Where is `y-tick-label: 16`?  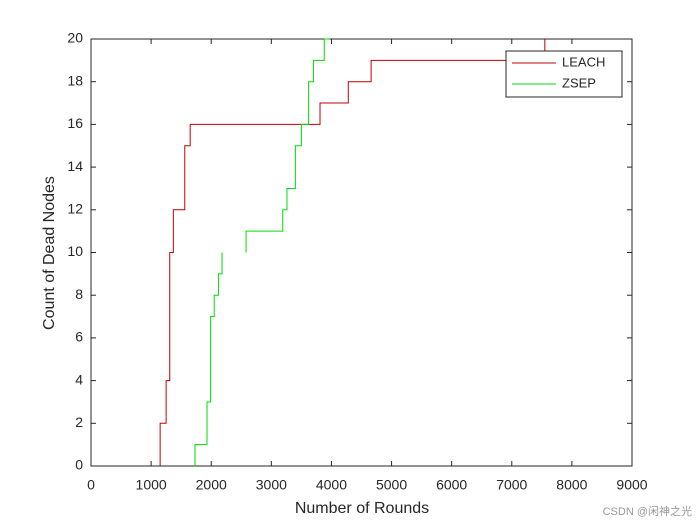 y-tick-label: 16 is located at coordinates (75, 123).